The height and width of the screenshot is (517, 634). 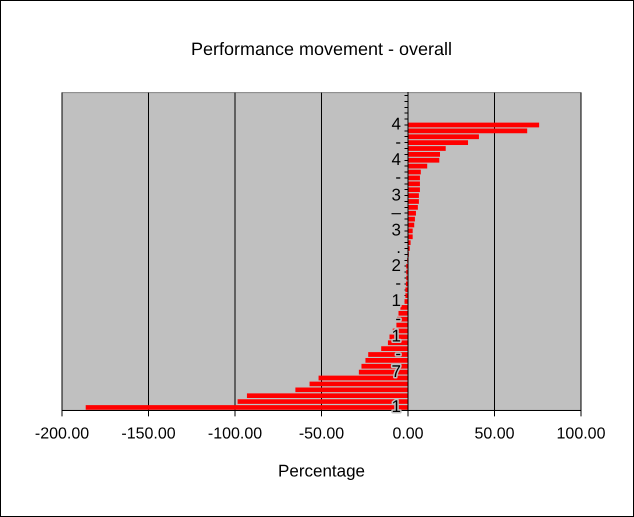 What do you see at coordinates (494, 433) in the screenshot?
I see `x-tick-label: 50.00` at bounding box center [494, 433].